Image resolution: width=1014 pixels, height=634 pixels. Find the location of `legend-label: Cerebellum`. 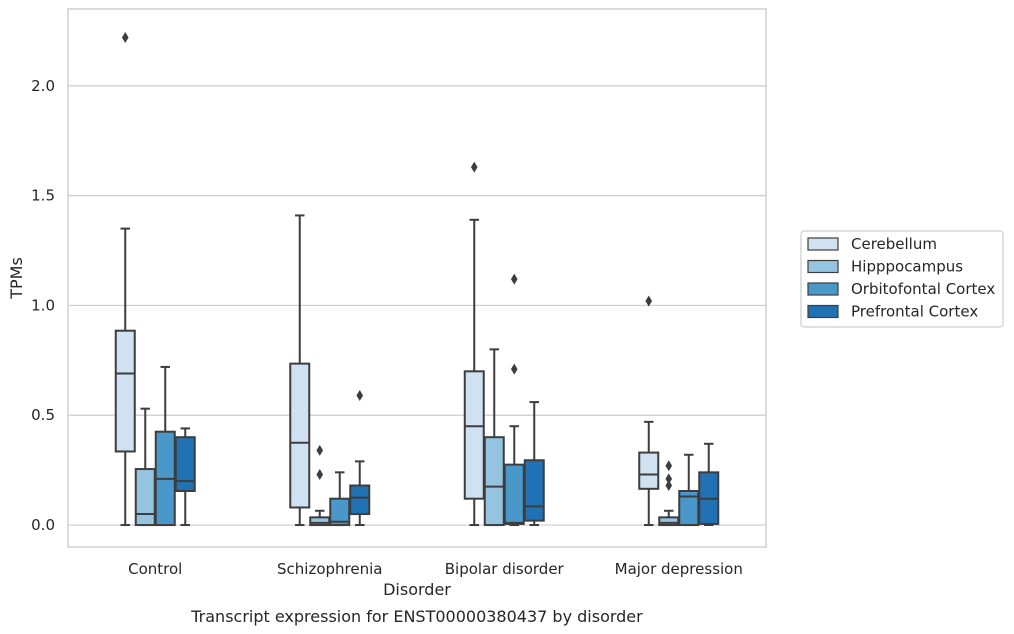

legend-label: Cerebellum is located at coordinates (894, 244).